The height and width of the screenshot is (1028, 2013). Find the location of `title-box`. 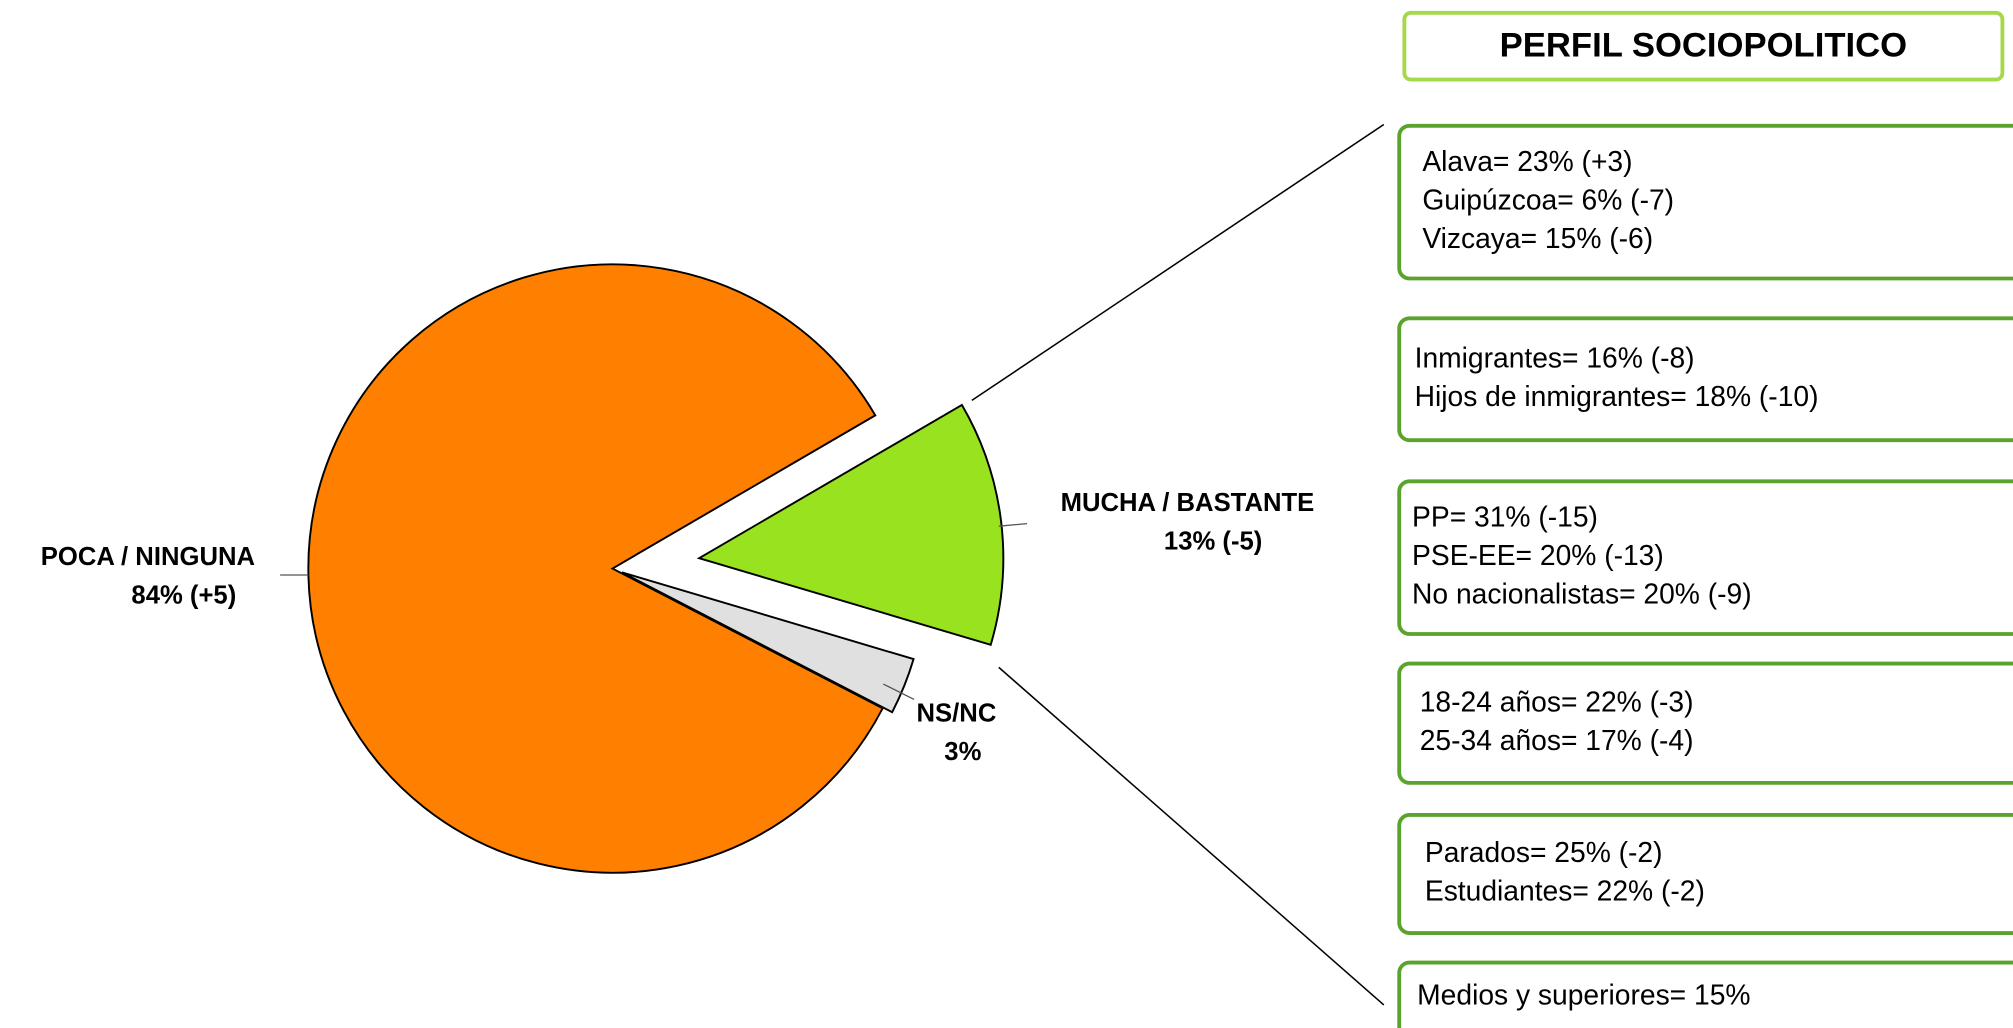

title-box is located at coordinates (1703, 46).